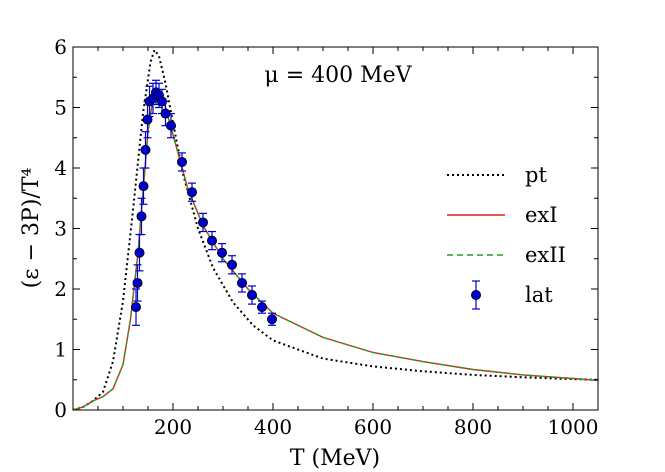 This screenshot has height=472, width=665. I want to click on legend-label-exI: exI, so click(541, 215).